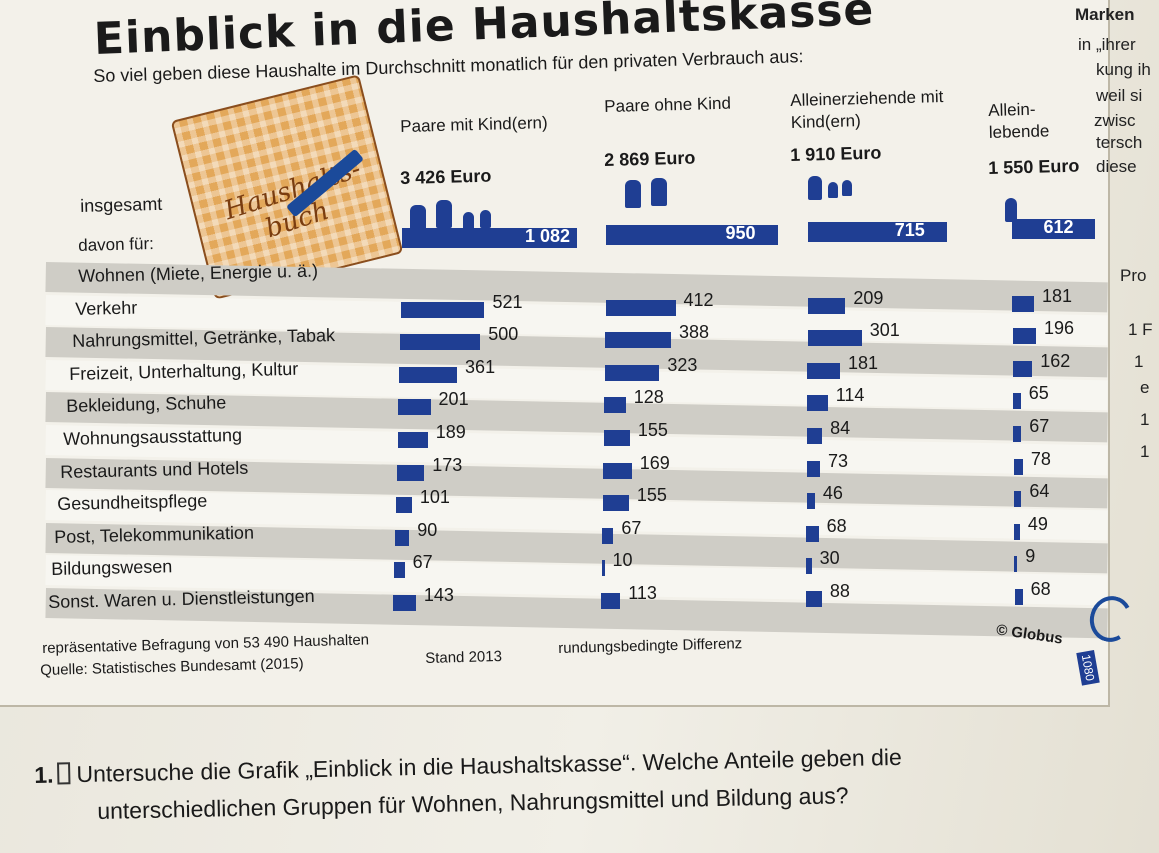  I want to click on data-value-label: 65, so click(1038, 393).